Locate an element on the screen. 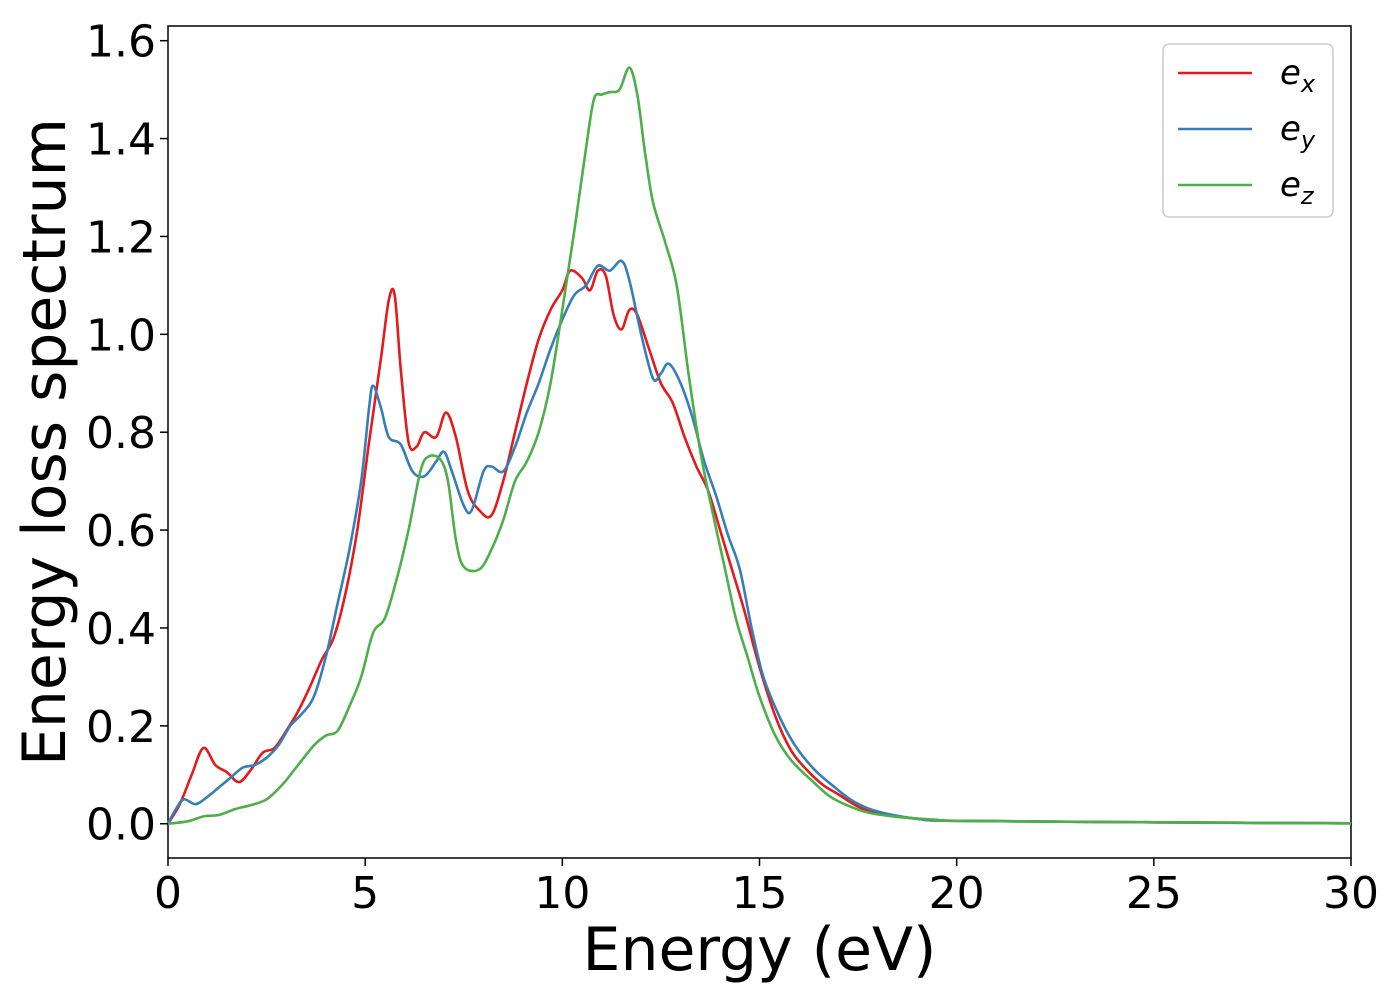  x-tick-label: 25 is located at coordinates (1154, 893).